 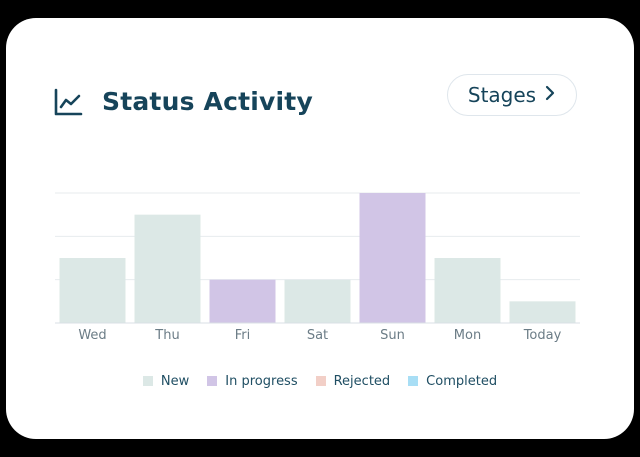 I want to click on line-chart-icon, so click(x=68, y=102).